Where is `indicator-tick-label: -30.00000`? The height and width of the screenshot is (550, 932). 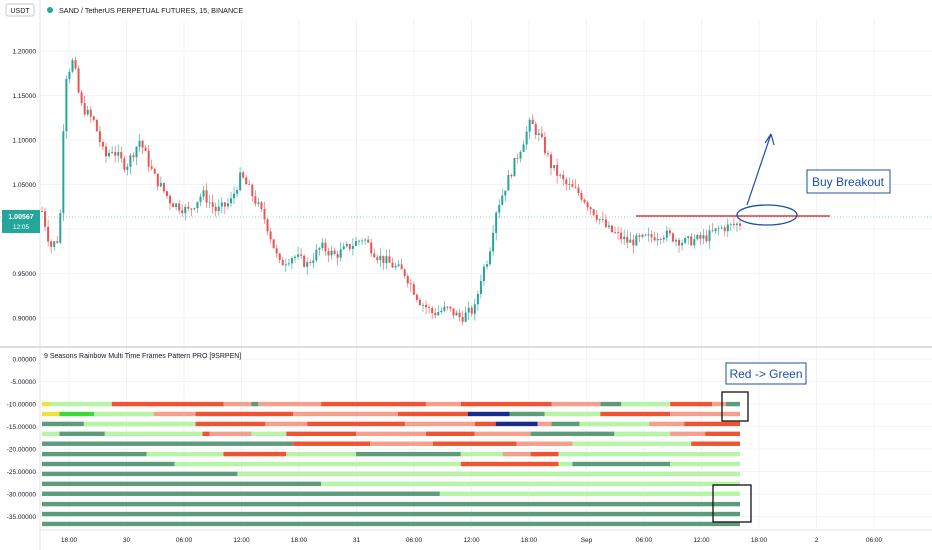
indicator-tick-label: -30.00000 is located at coordinates (22, 495).